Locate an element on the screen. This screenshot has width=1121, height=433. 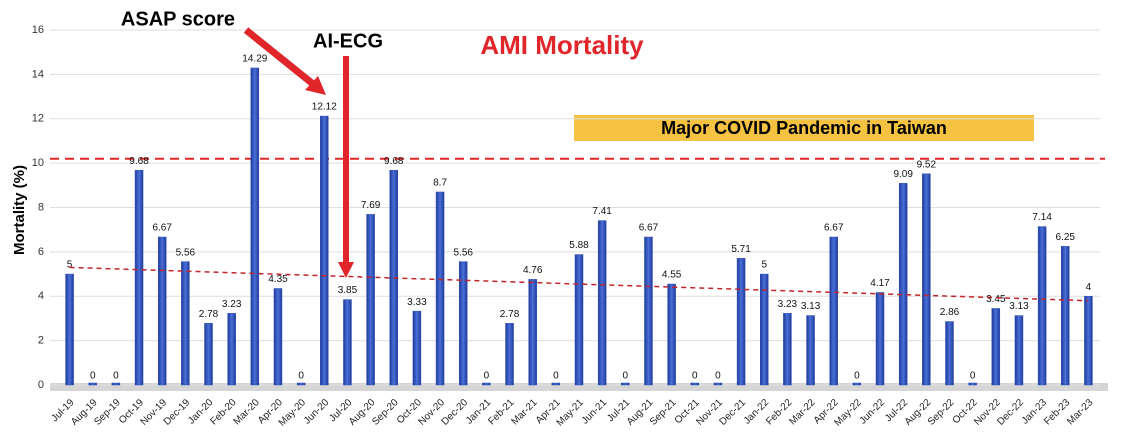
value-label: 5.56 is located at coordinates (463, 252).